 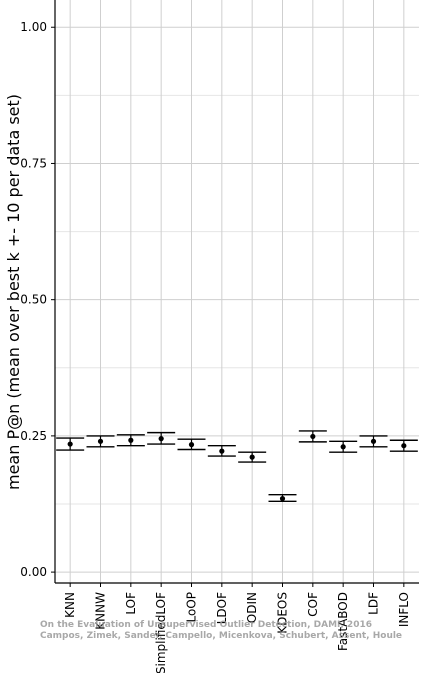 What do you see at coordinates (313, 604) in the screenshot?
I see `x-tick-label: COF` at bounding box center [313, 604].